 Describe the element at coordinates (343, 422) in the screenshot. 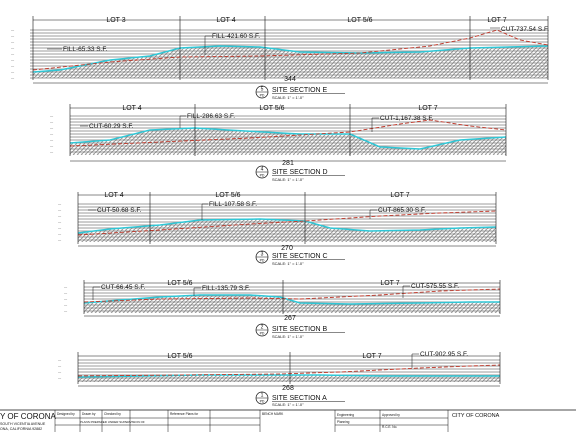

I see `planning-label: Planning` at that location.